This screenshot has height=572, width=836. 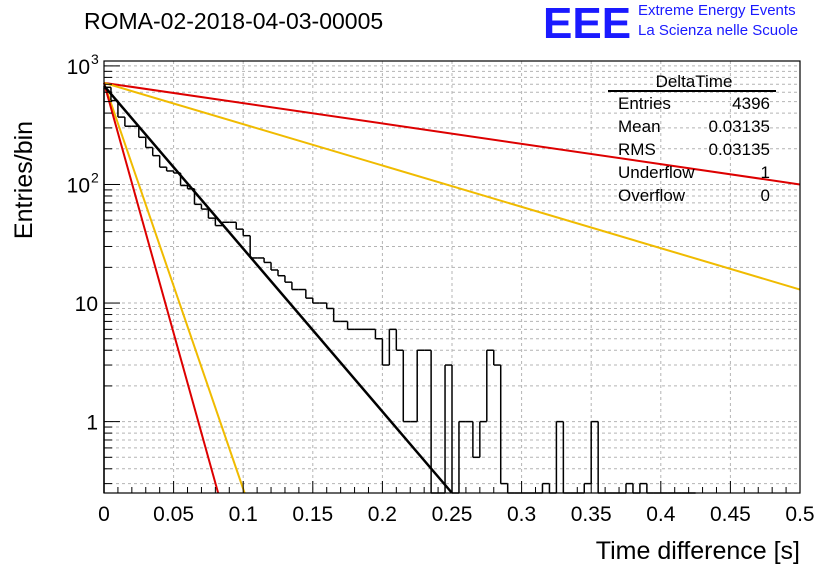 I want to click on x-tick-label: 0.05, so click(x=173, y=514).